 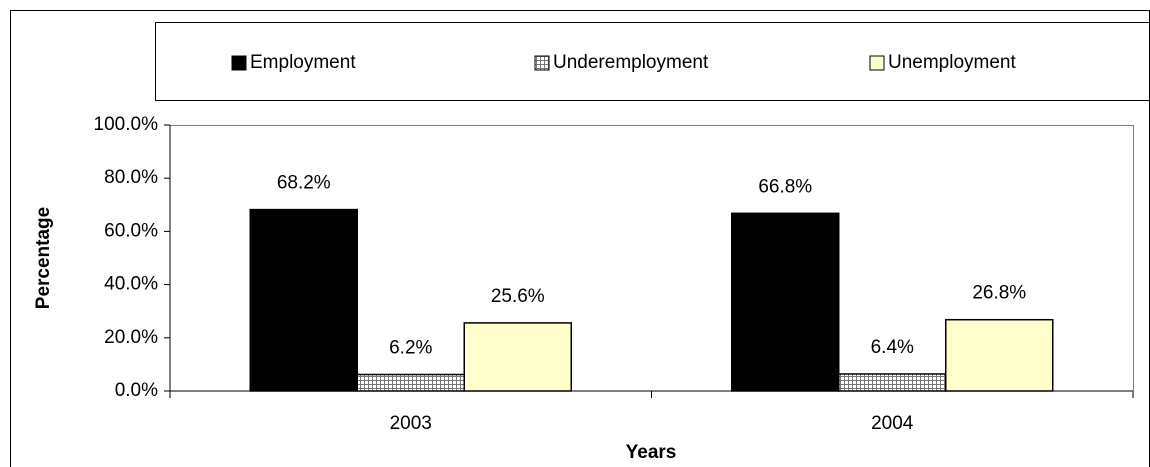 What do you see at coordinates (892, 347) in the screenshot?
I see `value-label: 6.4%` at bounding box center [892, 347].